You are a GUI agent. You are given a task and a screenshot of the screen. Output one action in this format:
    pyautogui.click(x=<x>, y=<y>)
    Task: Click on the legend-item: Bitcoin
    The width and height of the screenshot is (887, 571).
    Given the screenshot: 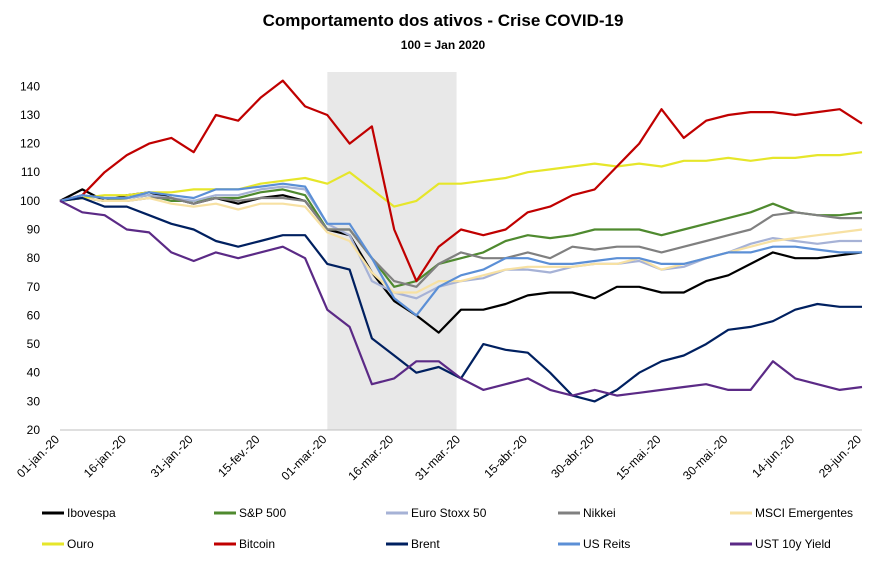 What is the action you would take?
    pyautogui.click(x=244, y=544)
    